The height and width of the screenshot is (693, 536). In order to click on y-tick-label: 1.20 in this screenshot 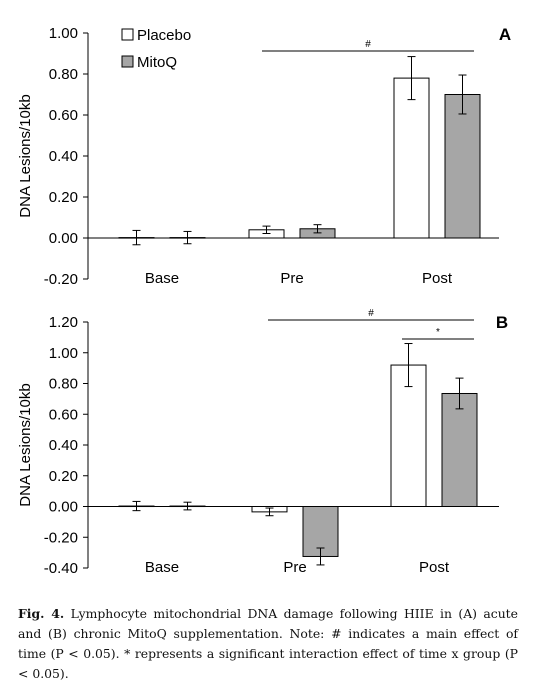, I will do `click(63, 322)`.